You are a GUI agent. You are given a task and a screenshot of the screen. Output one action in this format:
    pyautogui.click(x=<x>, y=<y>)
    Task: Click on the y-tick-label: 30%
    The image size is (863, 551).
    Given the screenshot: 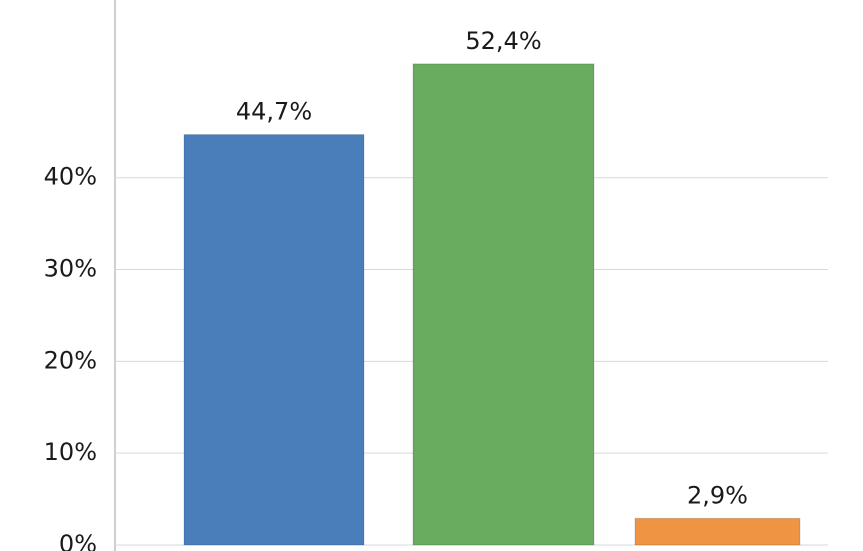 What is the action you would take?
    pyautogui.click(x=70, y=269)
    